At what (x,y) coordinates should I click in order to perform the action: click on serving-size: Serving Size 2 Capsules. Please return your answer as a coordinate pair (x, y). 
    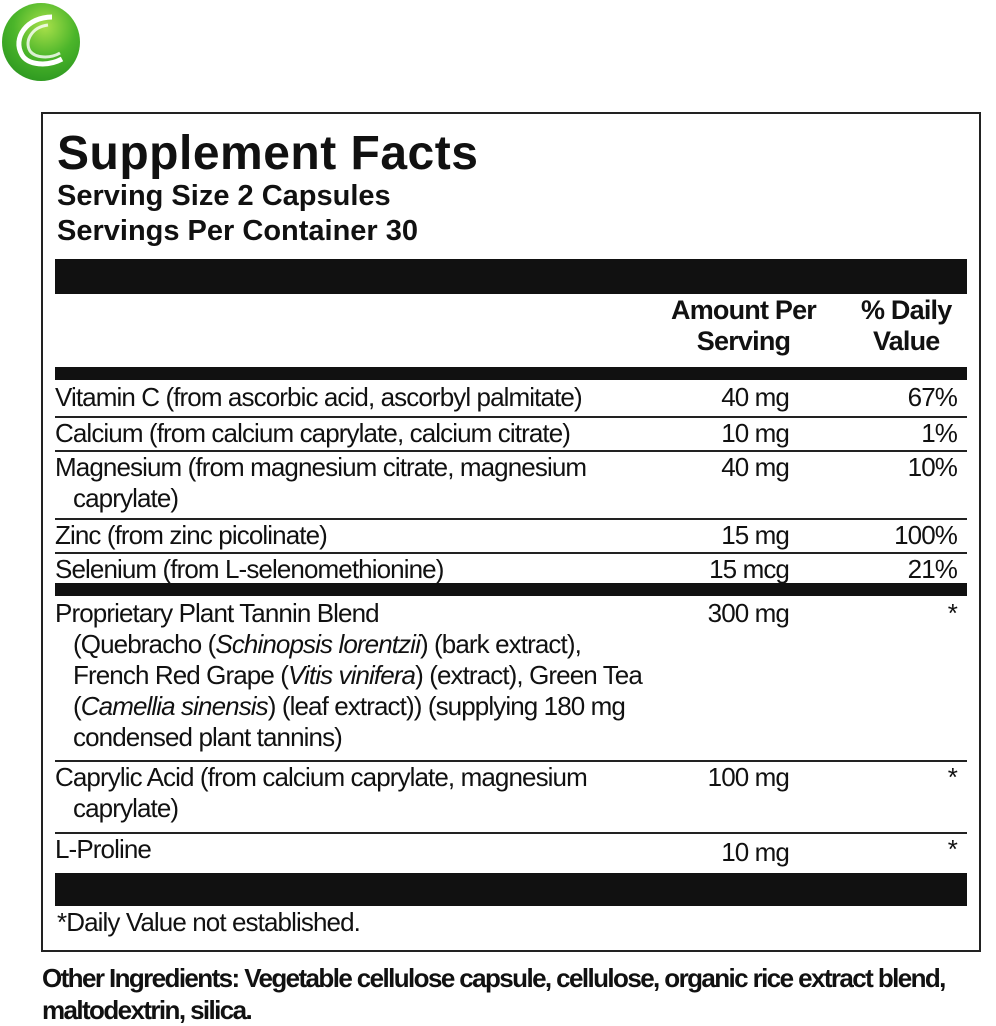
    Looking at the image, I should click on (224, 196).